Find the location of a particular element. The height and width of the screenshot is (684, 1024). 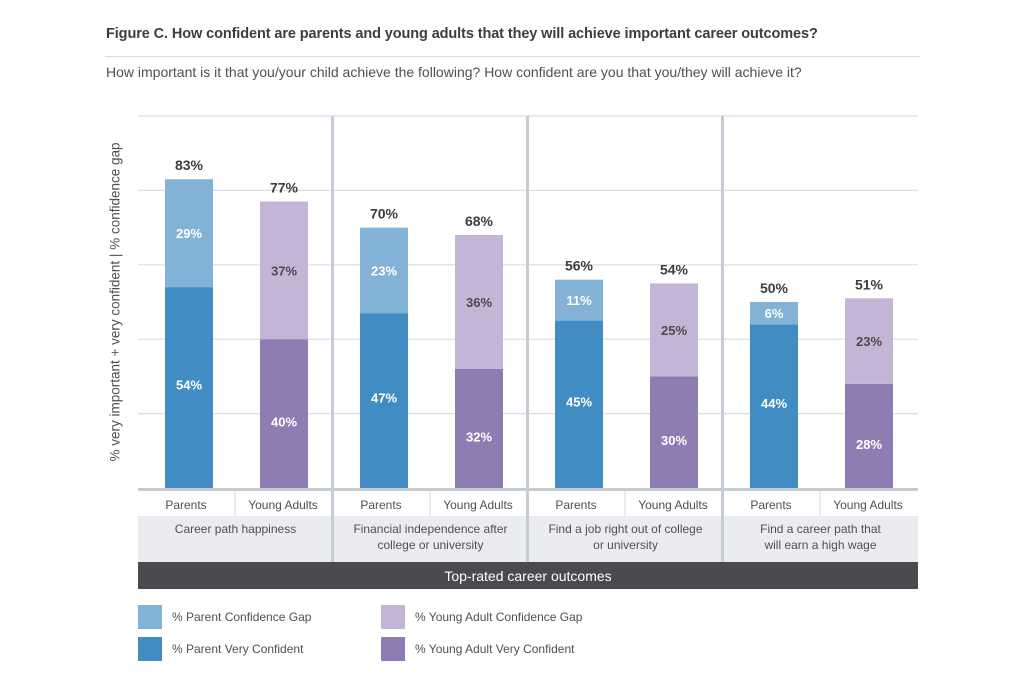

x-axis-title: Top-rated career outcomes is located at coordinates (527, 576).